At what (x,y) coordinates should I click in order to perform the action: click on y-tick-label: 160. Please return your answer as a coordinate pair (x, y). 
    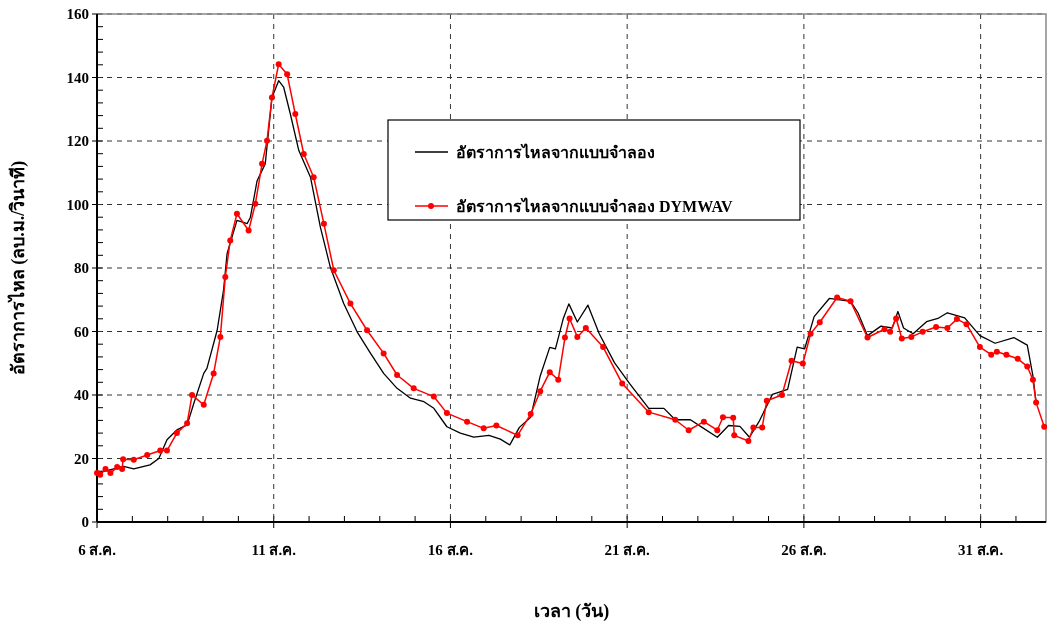
    Looking at the image, I should click on (77, 14).